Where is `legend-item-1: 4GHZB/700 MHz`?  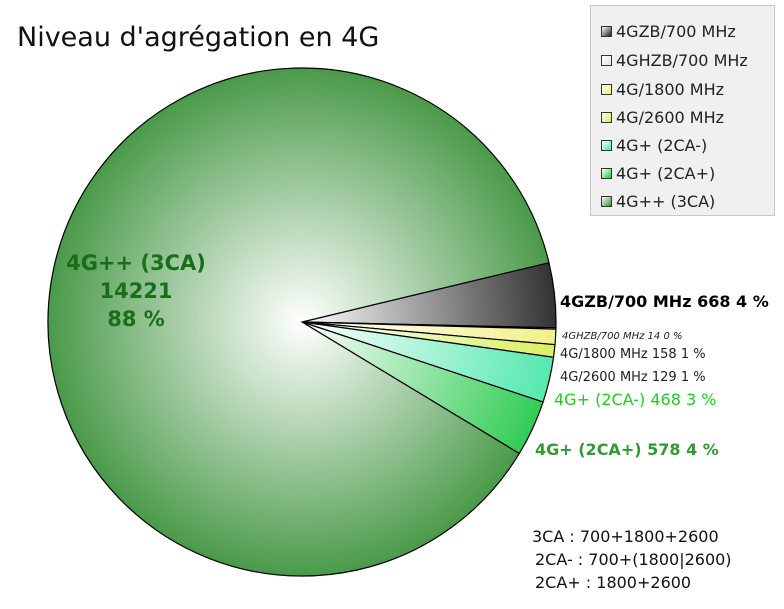
legend-item-1: 4GHZB/700 MHz is located at coordinates (674, 60).